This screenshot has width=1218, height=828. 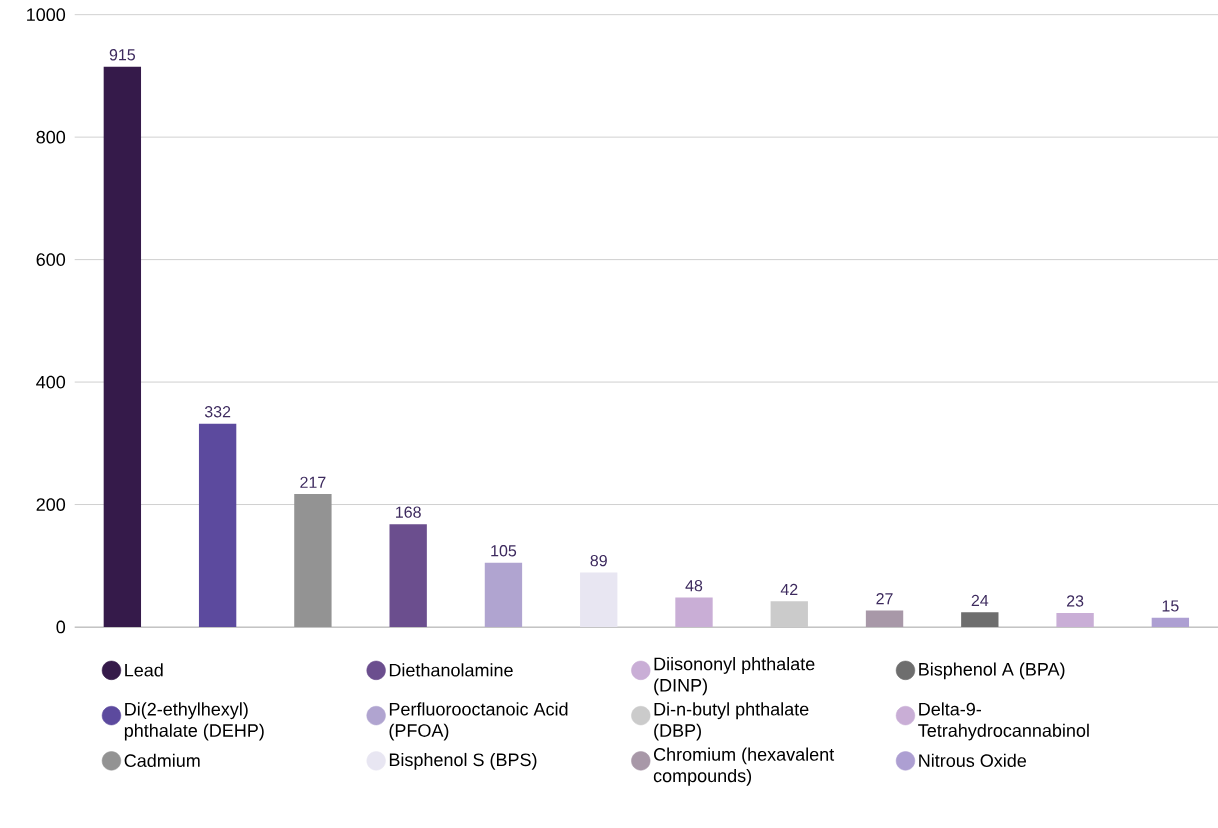 I want to click on data-label: 217, so click(x=313, y=482).